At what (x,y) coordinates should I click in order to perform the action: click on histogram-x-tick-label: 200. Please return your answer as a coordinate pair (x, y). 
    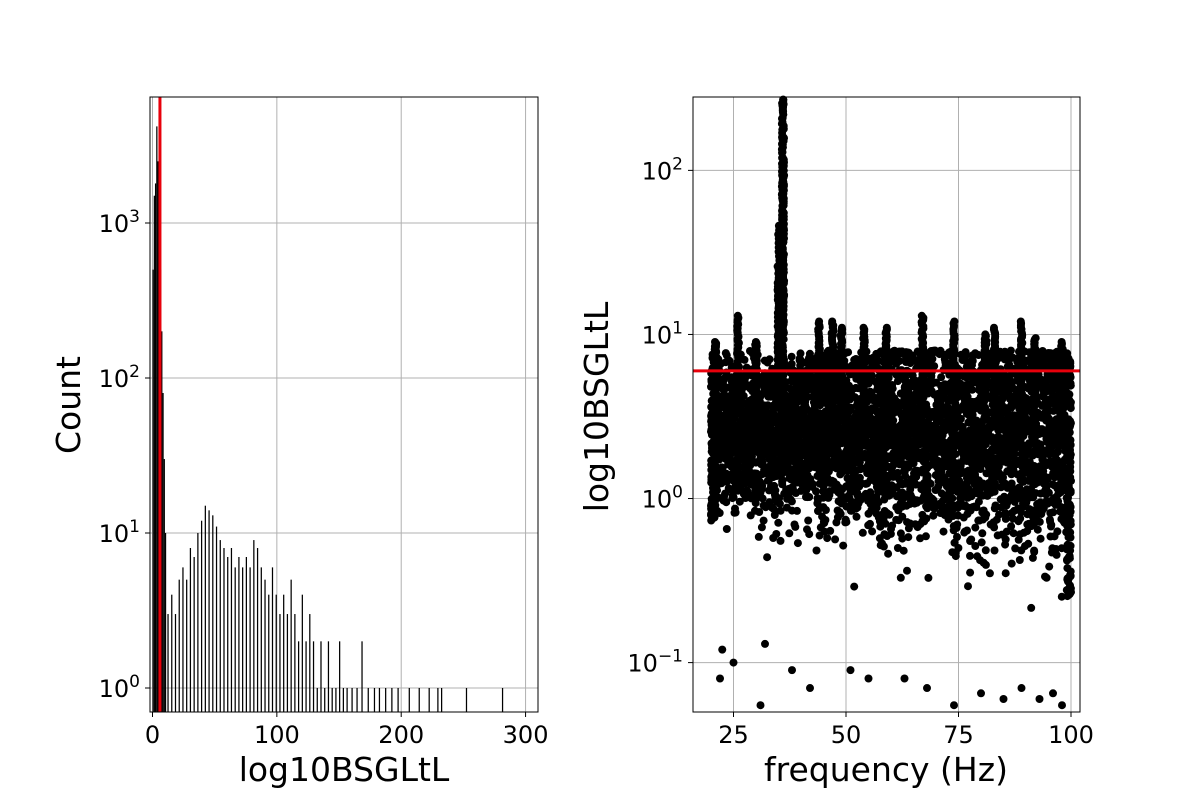
    Looking at the image, I should click on (401, 735).